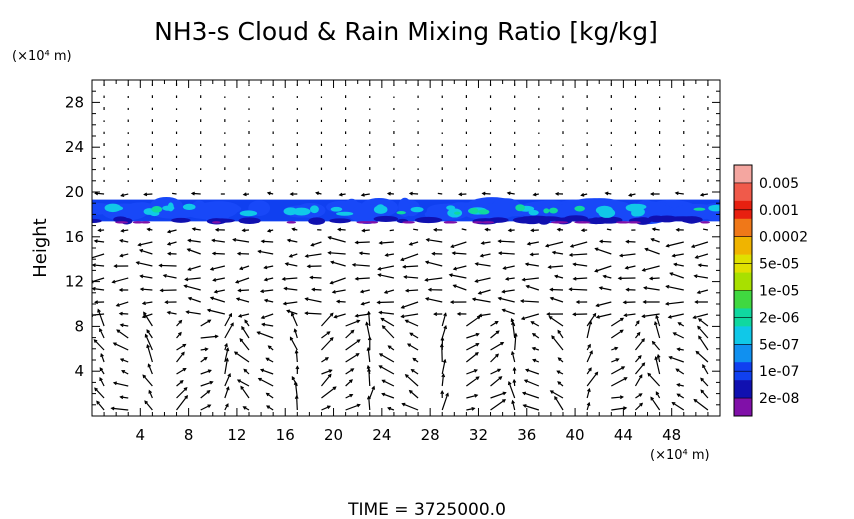  What do you see at coordinates (285, 435) in the screenshot?
I see `x-tick-label-3: 16` at bounding box center [285, 435].